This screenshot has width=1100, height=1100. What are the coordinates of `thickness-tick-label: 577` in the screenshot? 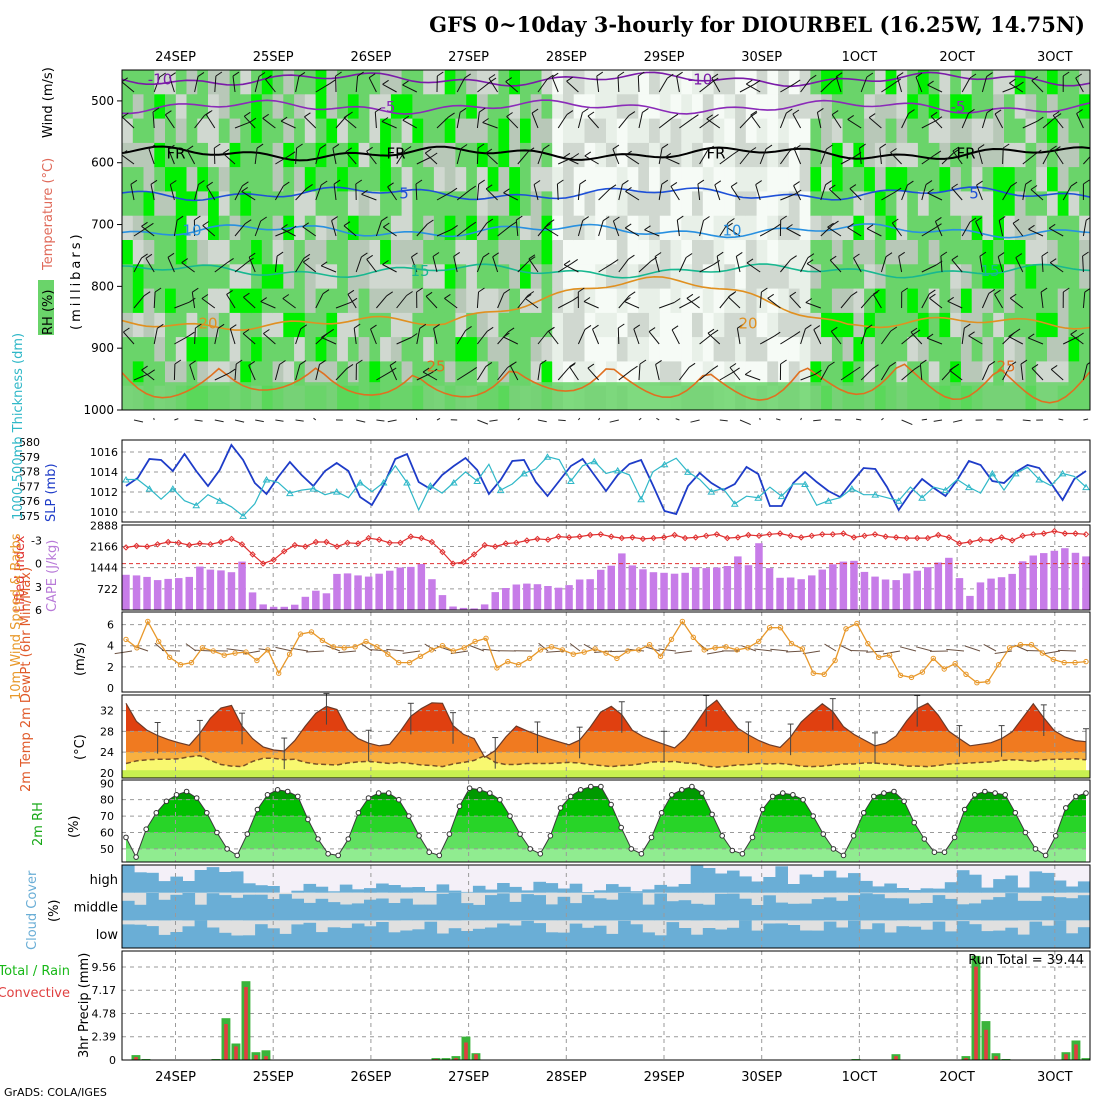 It's located at (29, 486).